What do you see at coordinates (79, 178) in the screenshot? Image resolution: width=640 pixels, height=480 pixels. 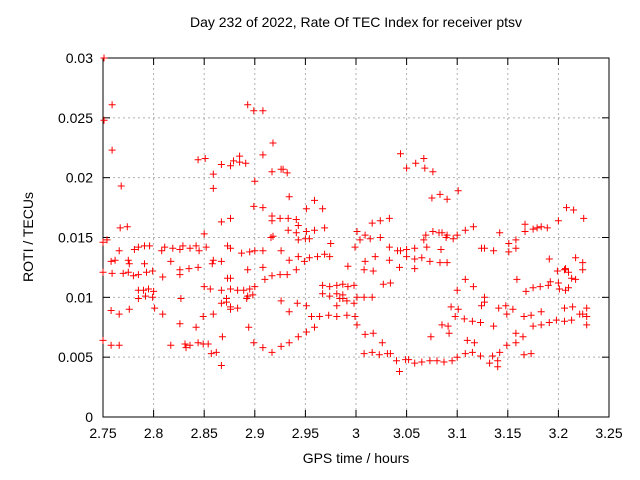 I see `svg-text: 0.02` at bounding box center [79, 178].